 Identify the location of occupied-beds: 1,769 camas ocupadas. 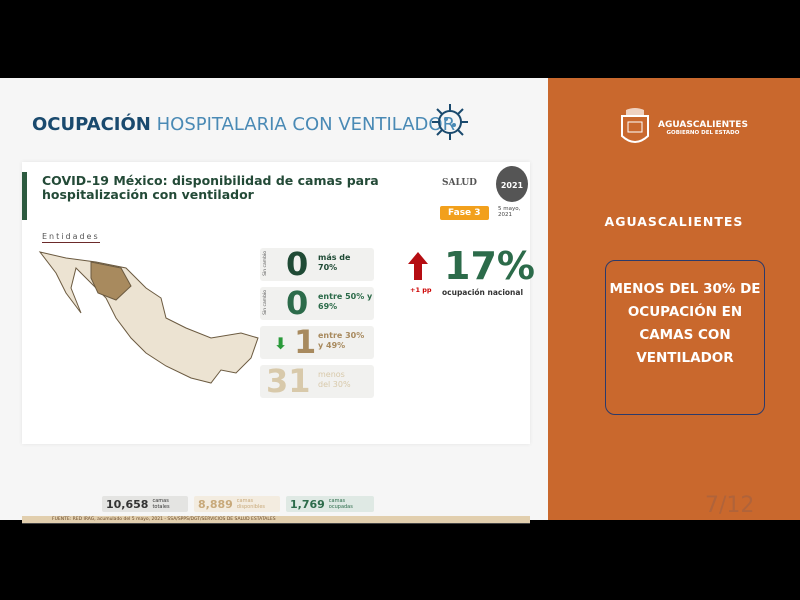
(330, 504).